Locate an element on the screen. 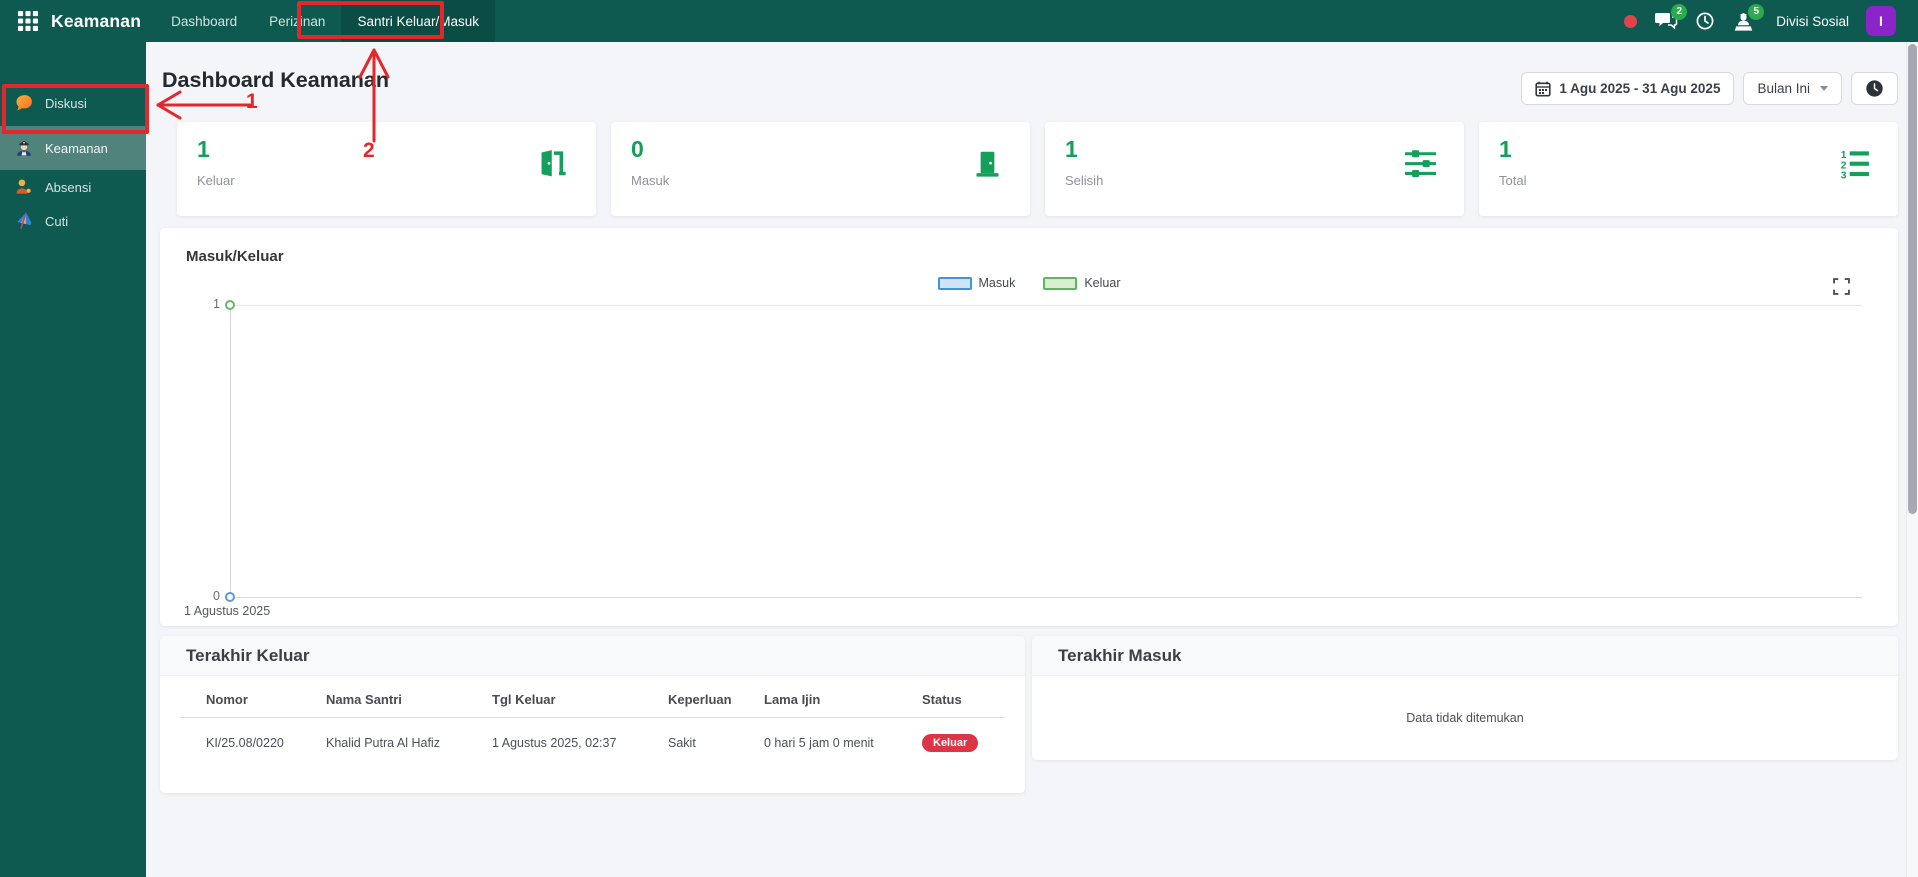  calendar-icon is located at coordinates (1543, 88).